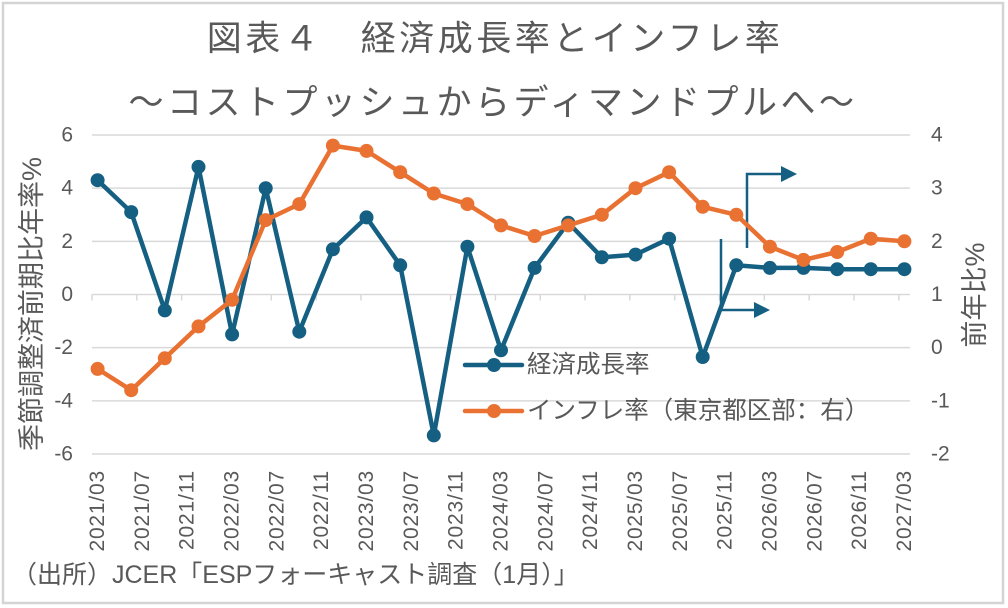  Describe the element at coordinates (295, 575) in the screenshot. I see `source-note: （出所）JCER「ESPフォーキャスト調査（1月）」` at that location.